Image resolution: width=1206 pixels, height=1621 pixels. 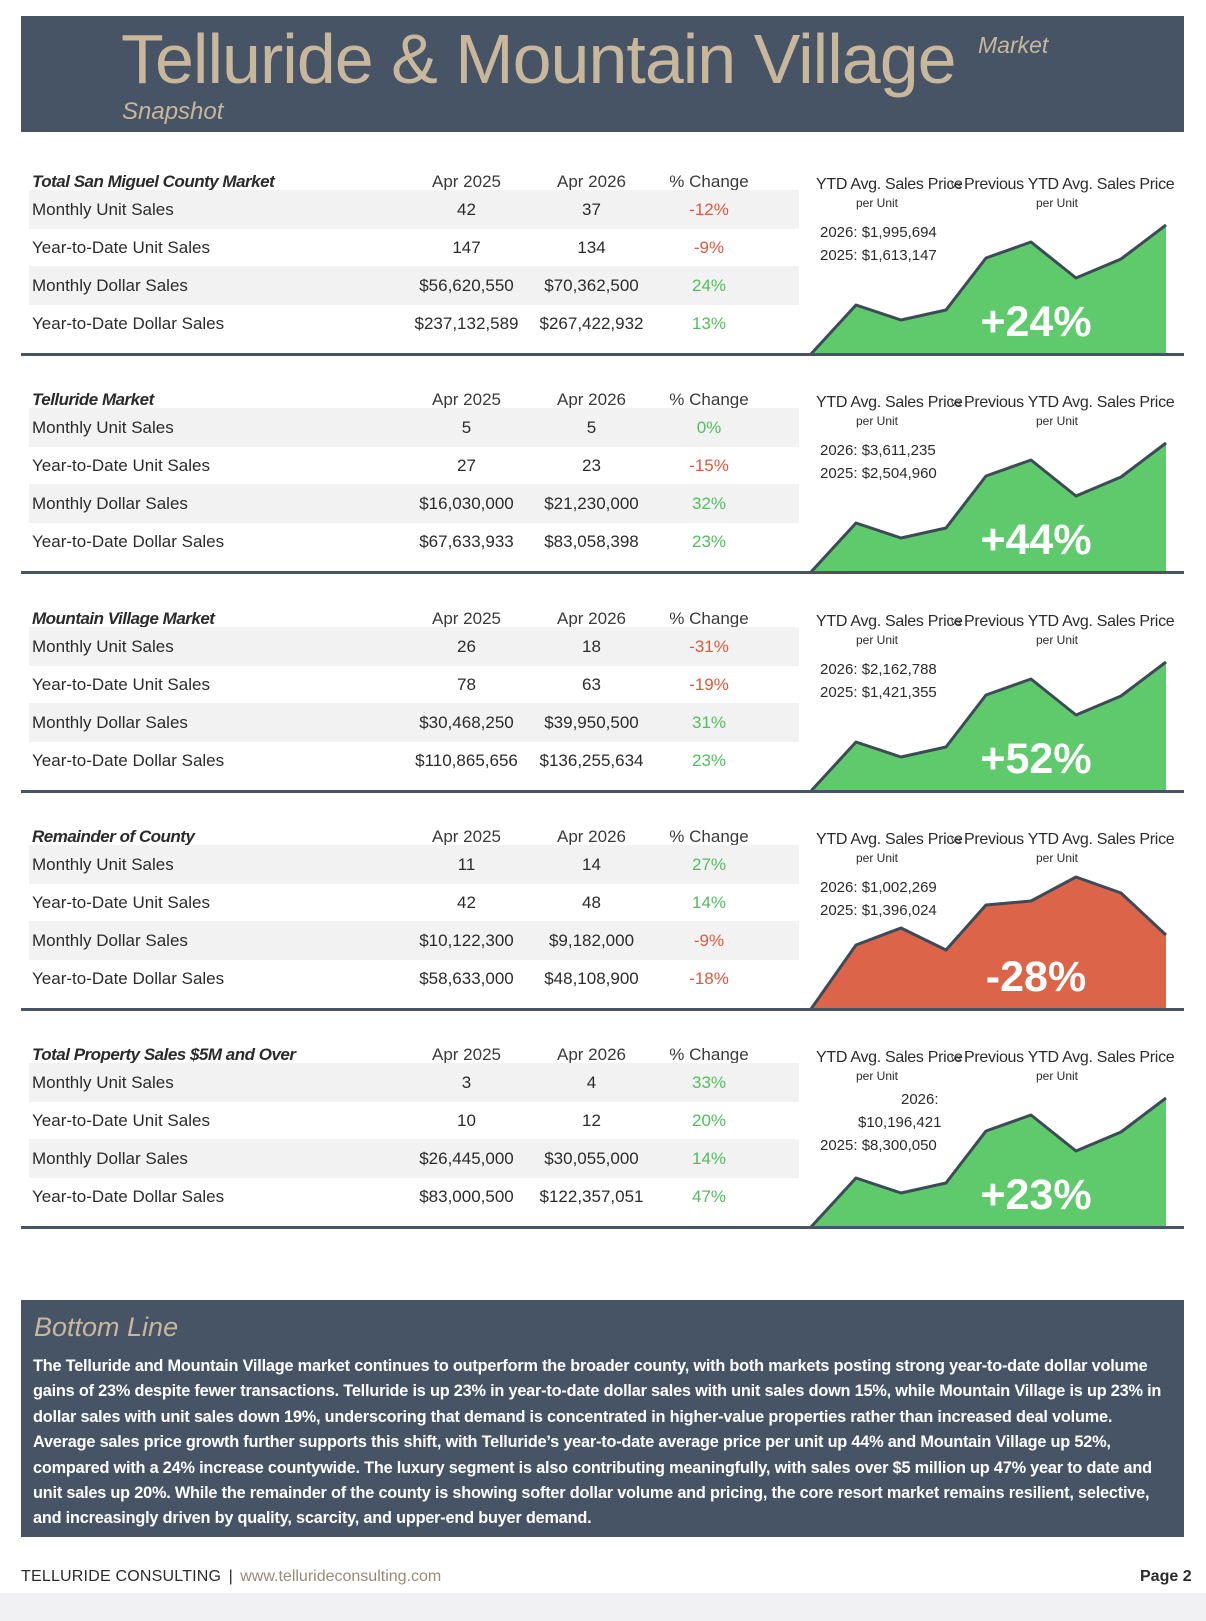 I want to click on footer-url-link: www.tellurideconsulting.com, so click(x=341, y=1576).